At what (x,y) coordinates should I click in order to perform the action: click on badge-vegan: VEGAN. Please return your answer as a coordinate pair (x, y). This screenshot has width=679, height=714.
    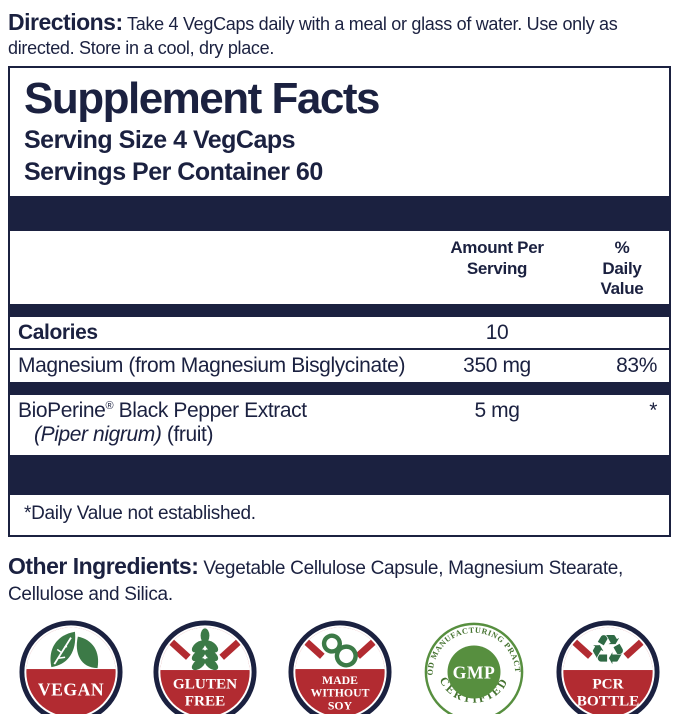
    Looking at the image, I should click on (71, 667).